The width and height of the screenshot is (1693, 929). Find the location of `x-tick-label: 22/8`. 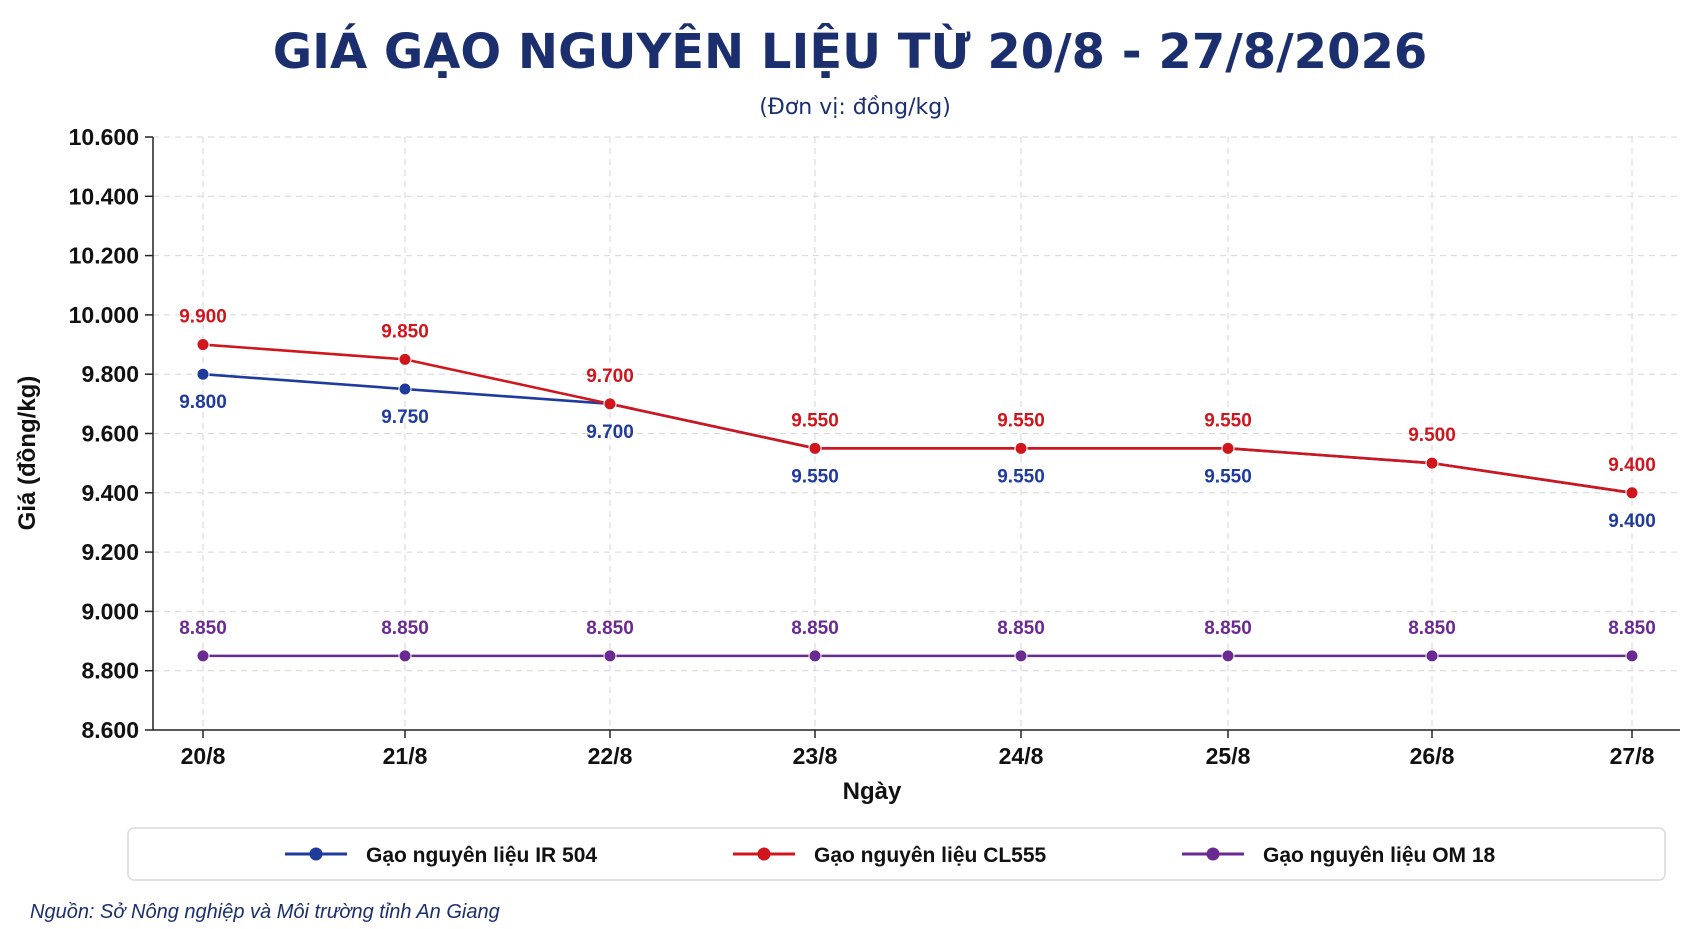

x-tick-label: 22/8 is located at coordinates (610, 756).